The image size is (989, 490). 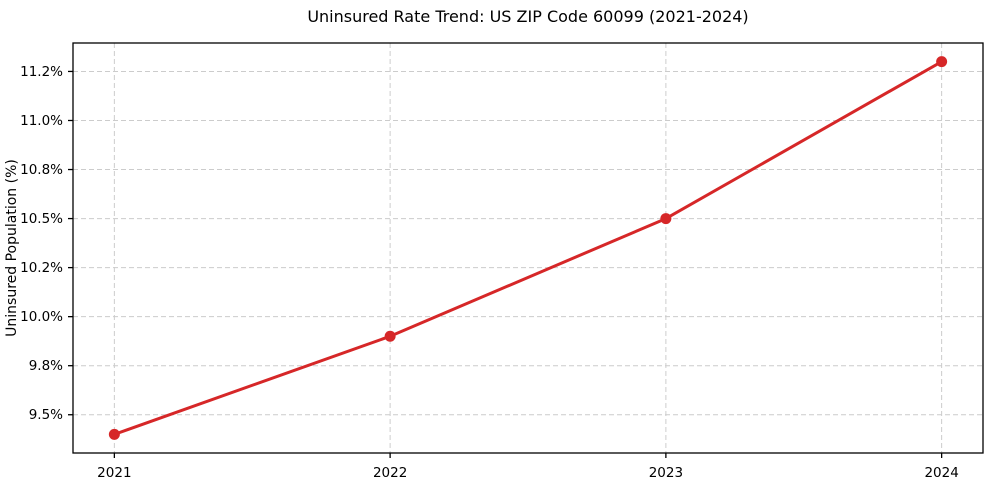 I want to click on x-tick-label: 2022, so click(x=390, y=473).